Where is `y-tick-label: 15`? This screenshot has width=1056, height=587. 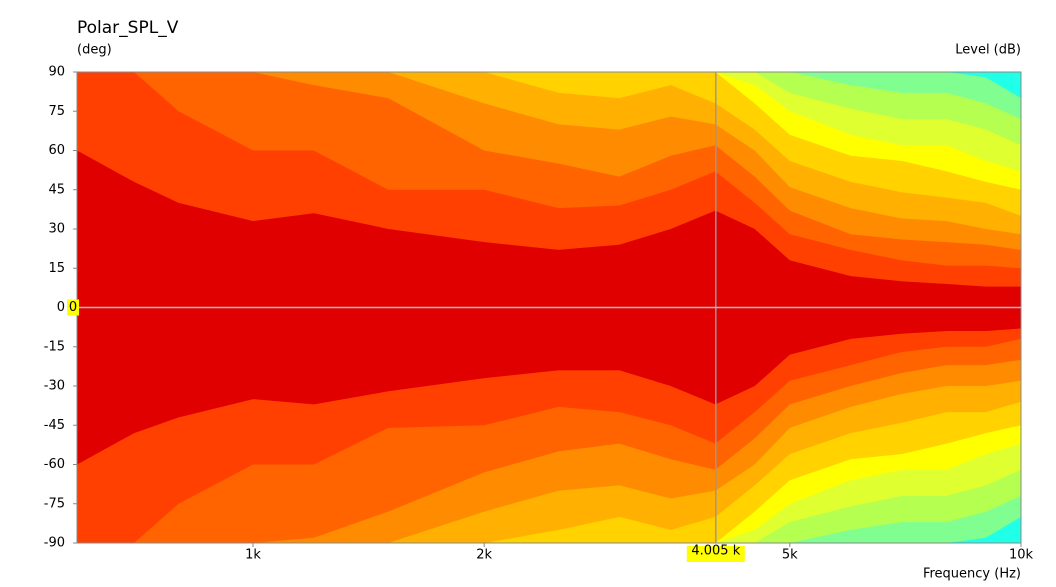 y-tick-label: 15 is located at coordinates (56, 268).